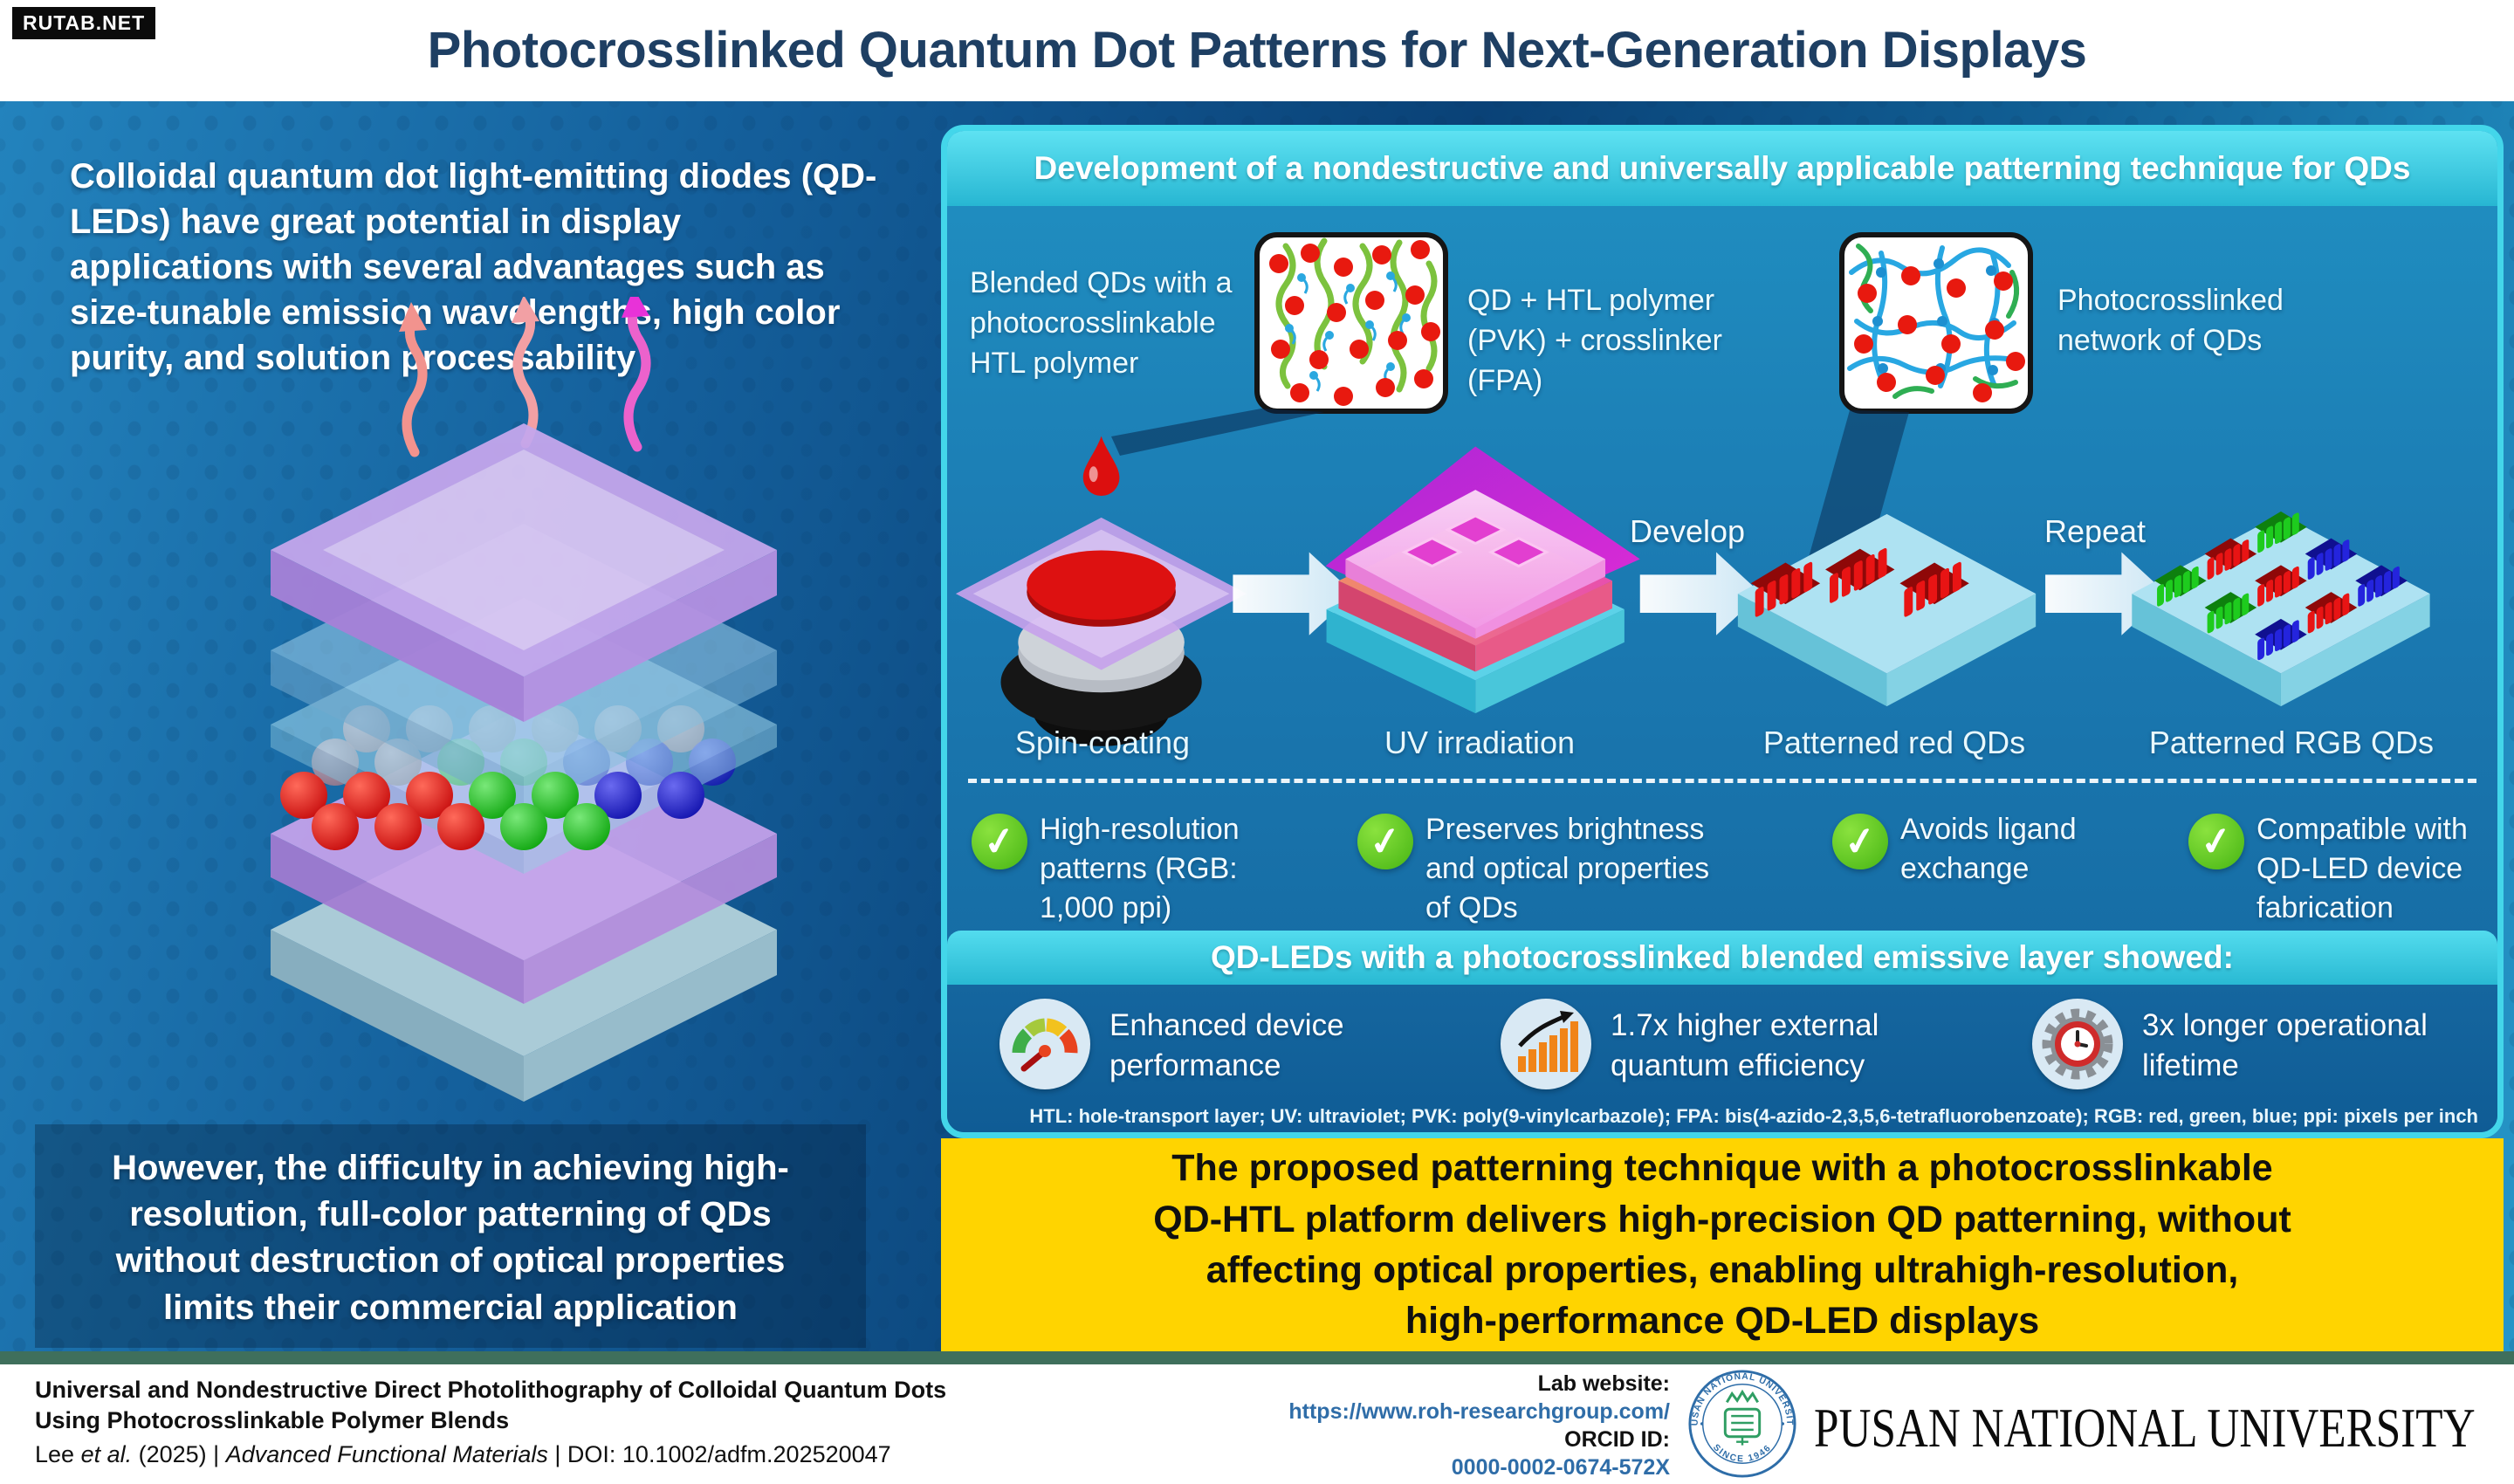  I want to click on lab-website-link: https://www.roh-researchgroup.com/, so click(1479, 1411).